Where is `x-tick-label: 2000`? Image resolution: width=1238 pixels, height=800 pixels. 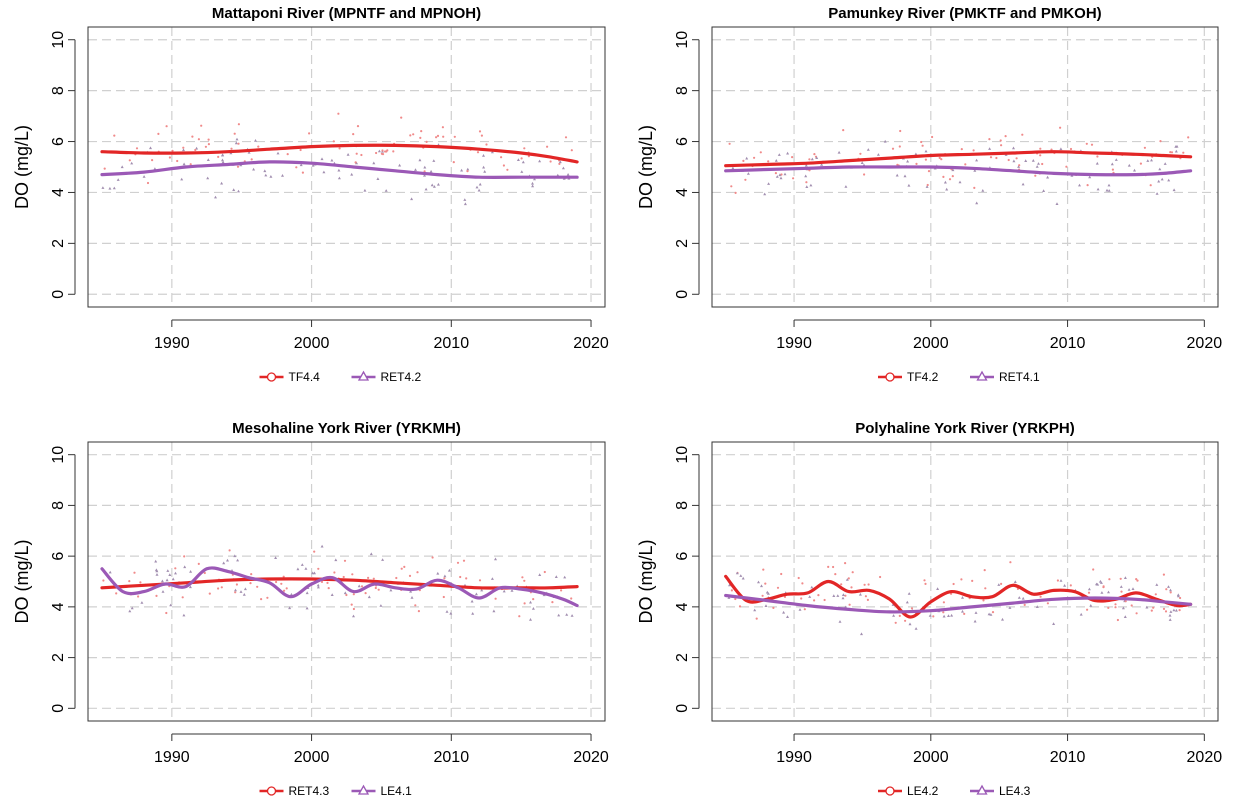
x-tick-label: 2000 is located at coordinates (931, 343).